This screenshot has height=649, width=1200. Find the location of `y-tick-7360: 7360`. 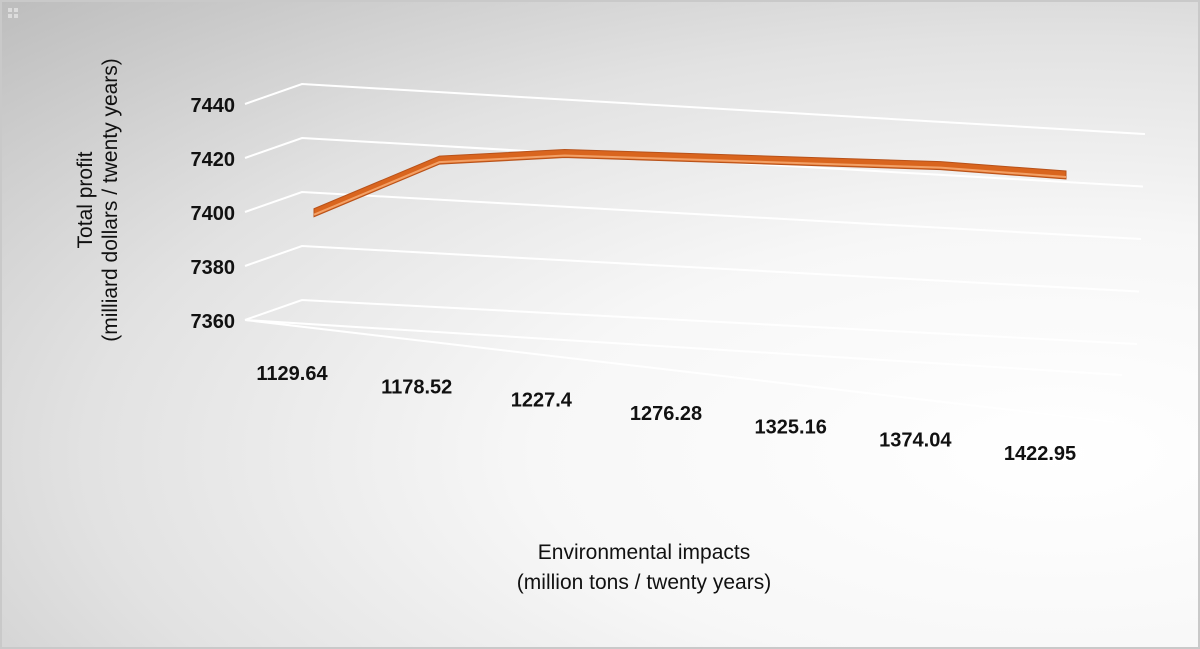

y-tick-7360: 7360 is located at coordinates (213, 322).